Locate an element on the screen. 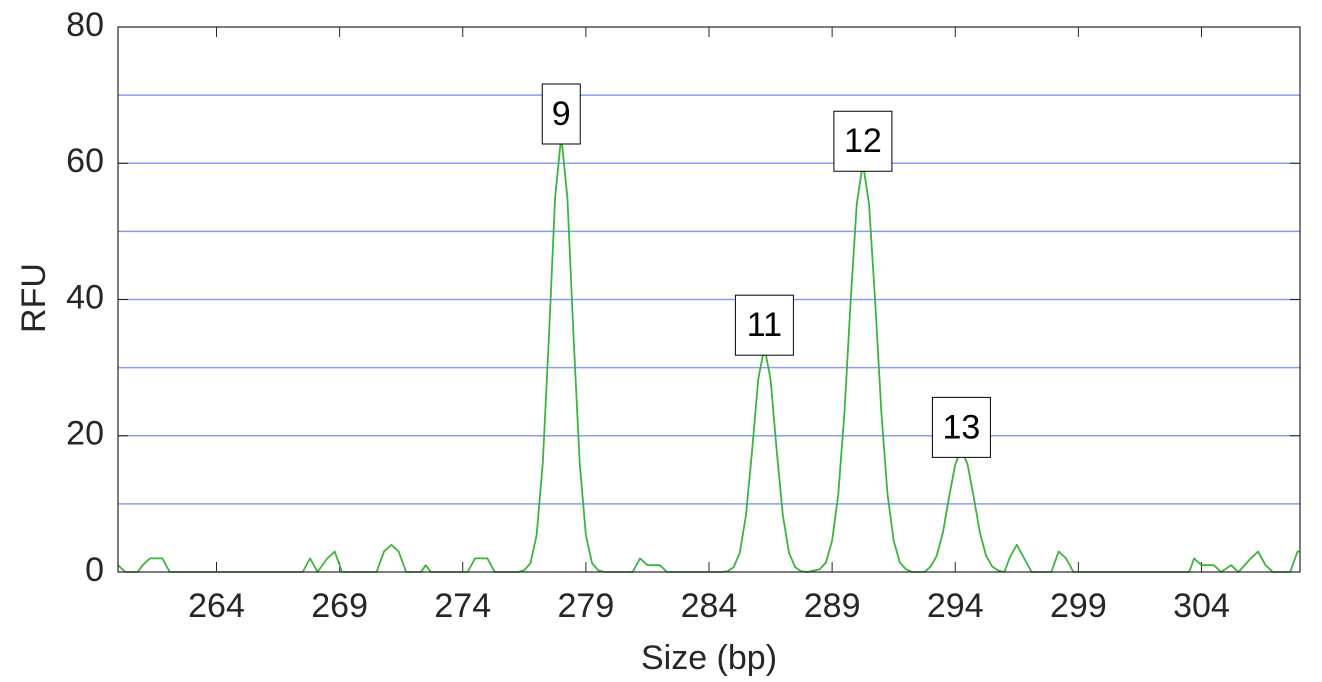 Image resolution: width=1322 pixels, height=682 pixels. peak-label: 11 is located at coordinates (764, 325).